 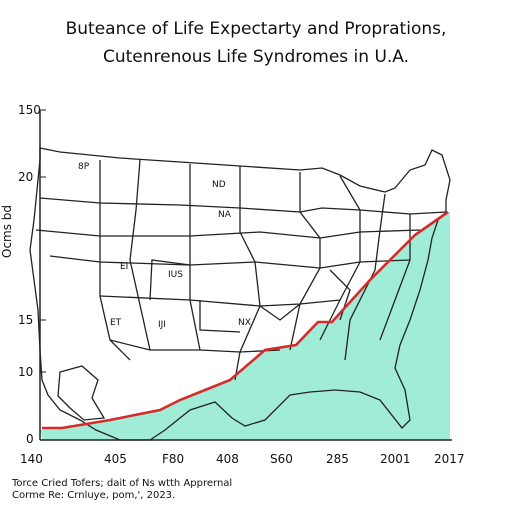 What do you see at coordinates (449, 459) in the screenshot?
I see `x-tick-label-8: 2017` at bounding box center [449, 459].